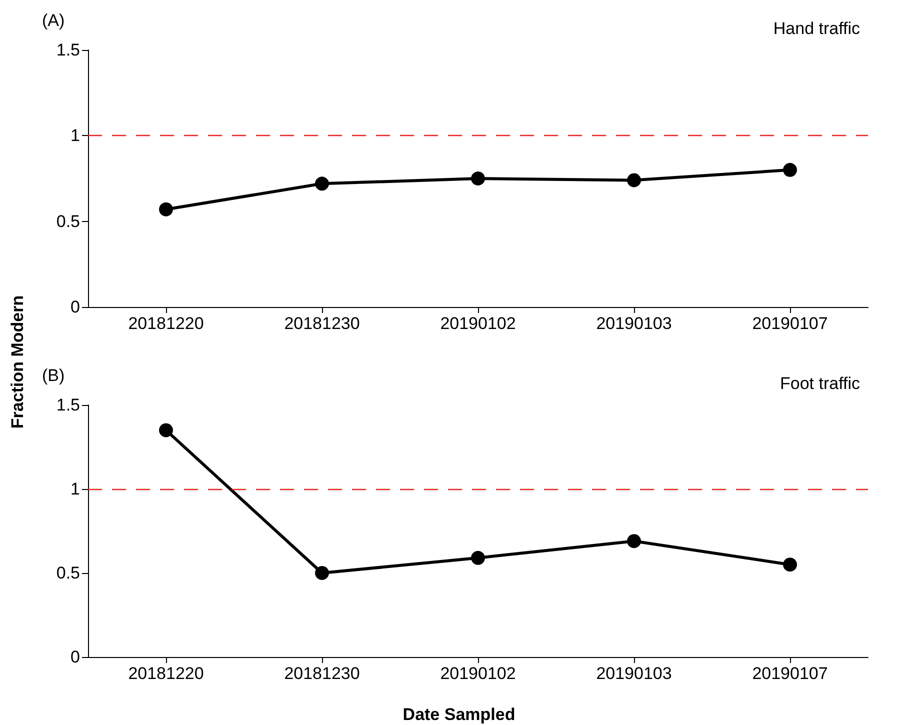  Describe the element at coordinates (459, 714) in the screenshot. I see `x-axis-title: Date Sampled` at that location.